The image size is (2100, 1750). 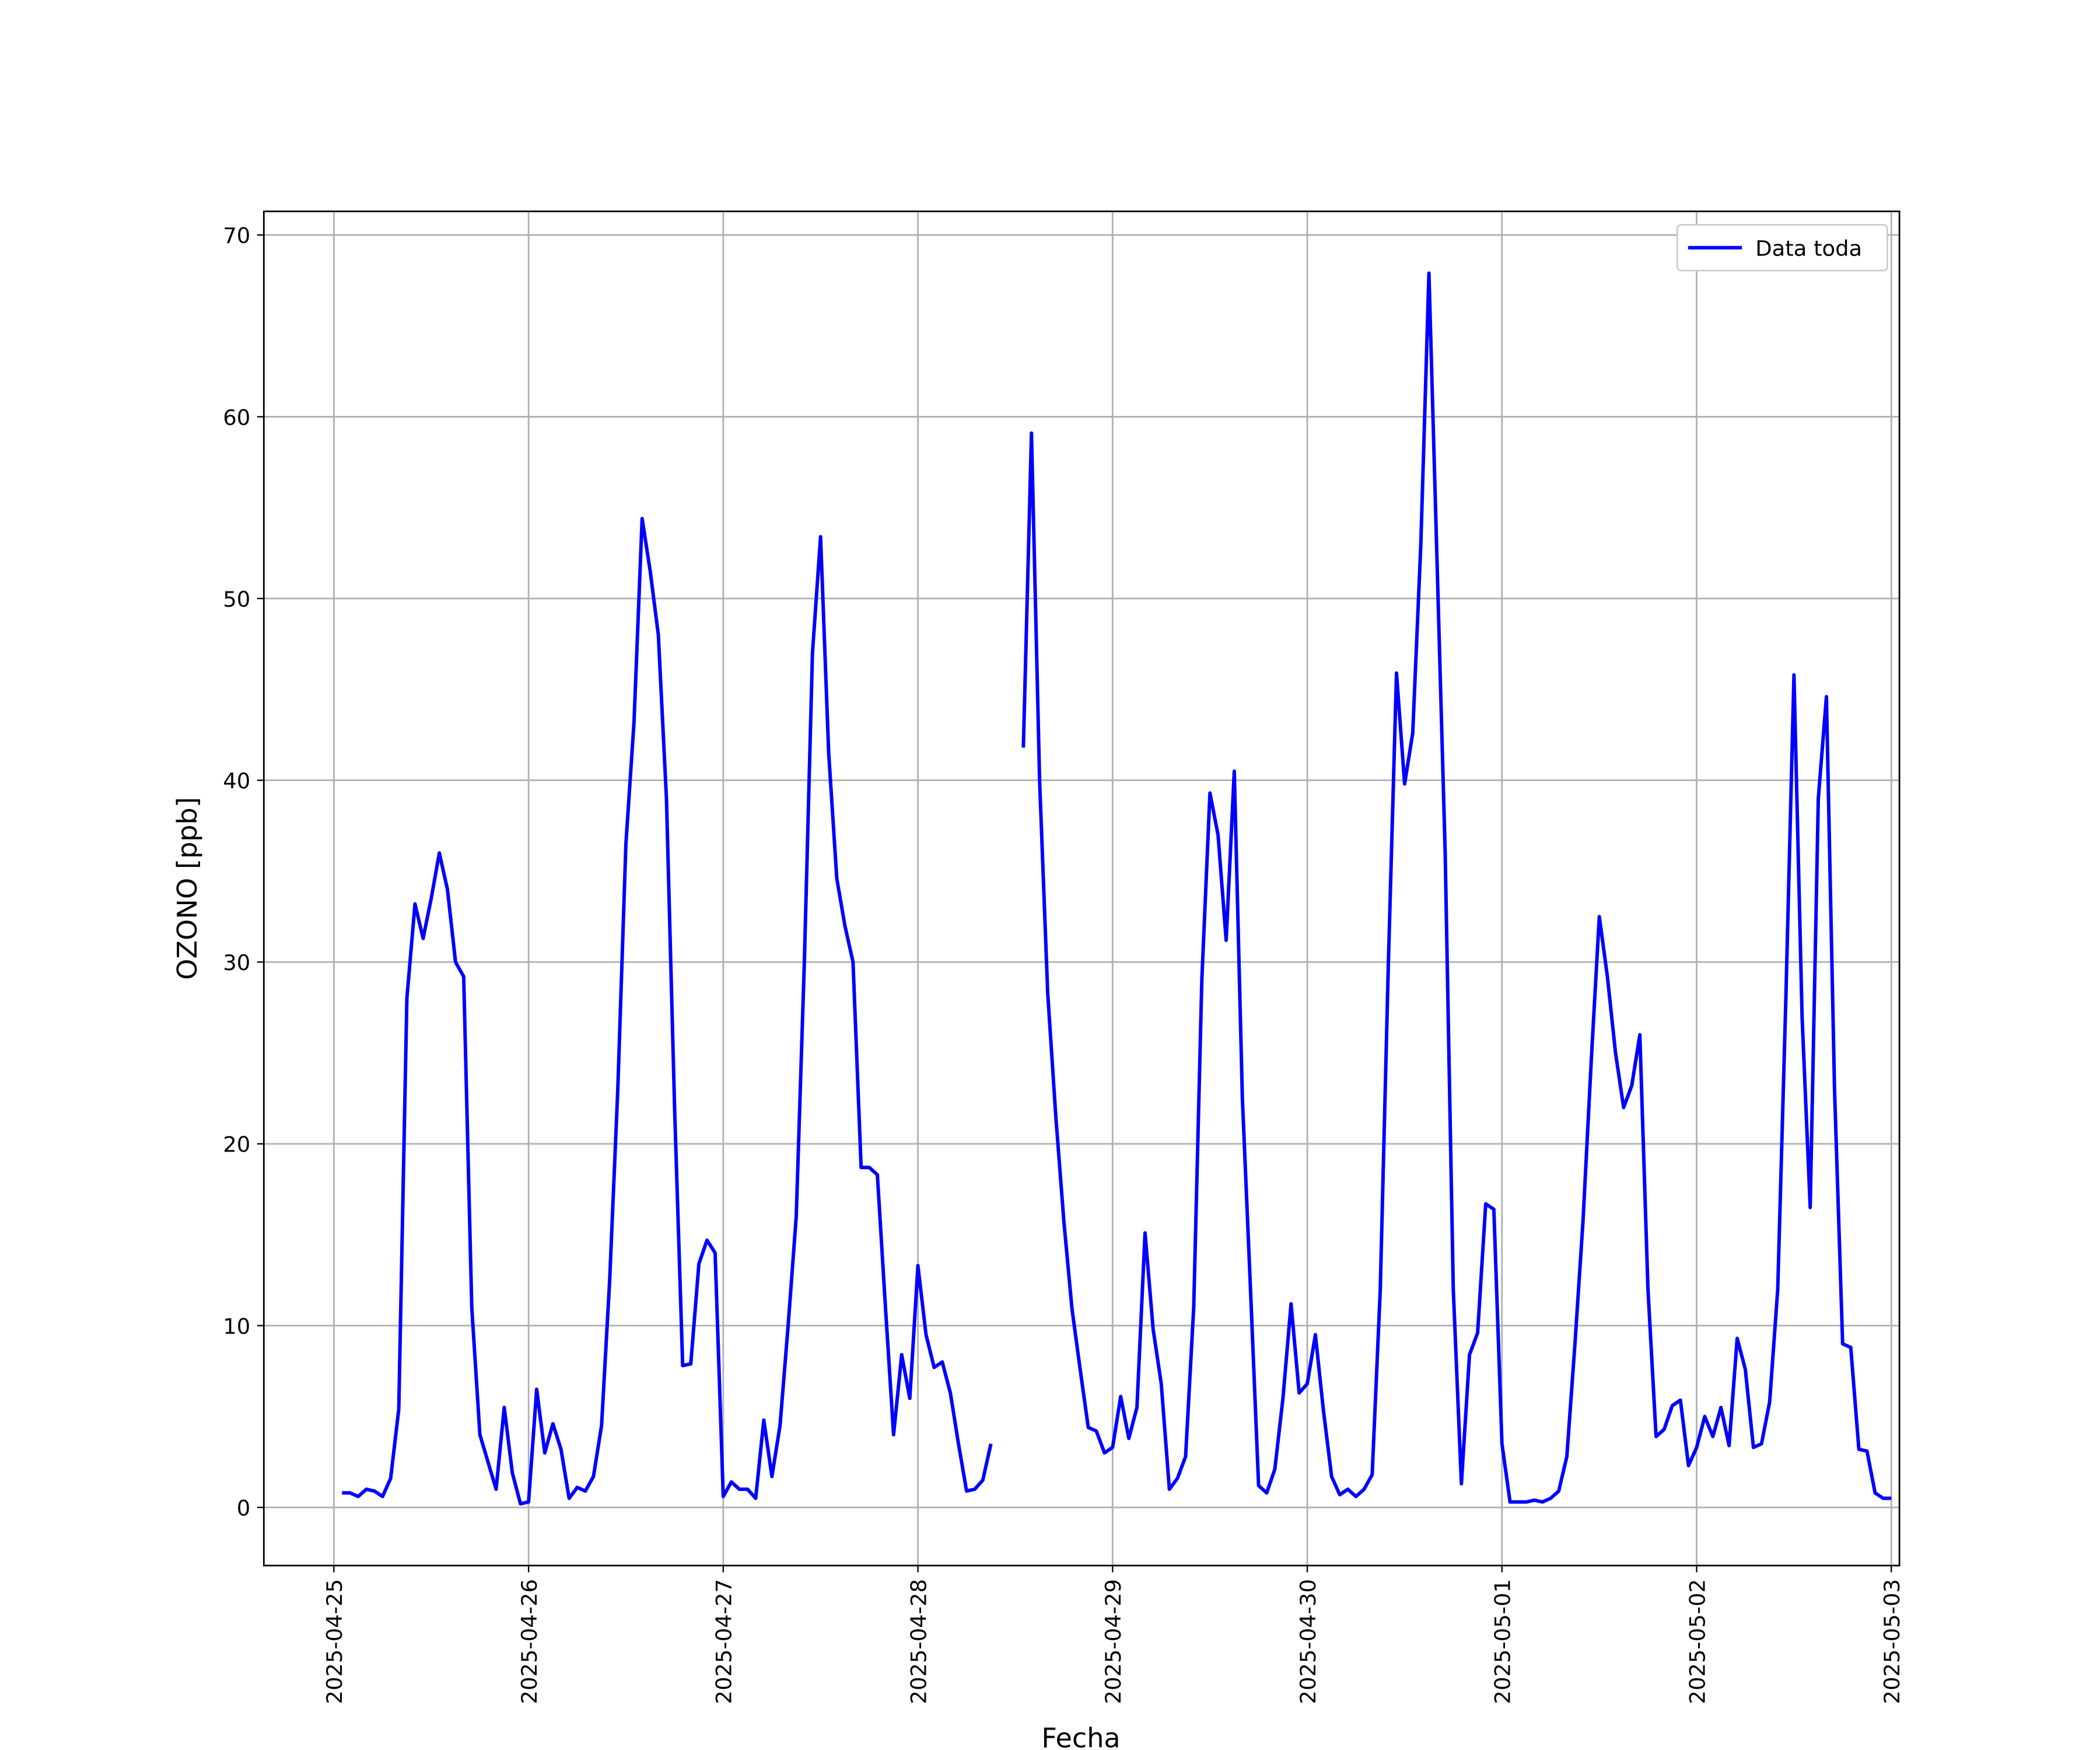 What do you see at coordinates (236, 1144) in the screenshot?
I see `y-tick-label: 20` at bounding box center [236, 1144].